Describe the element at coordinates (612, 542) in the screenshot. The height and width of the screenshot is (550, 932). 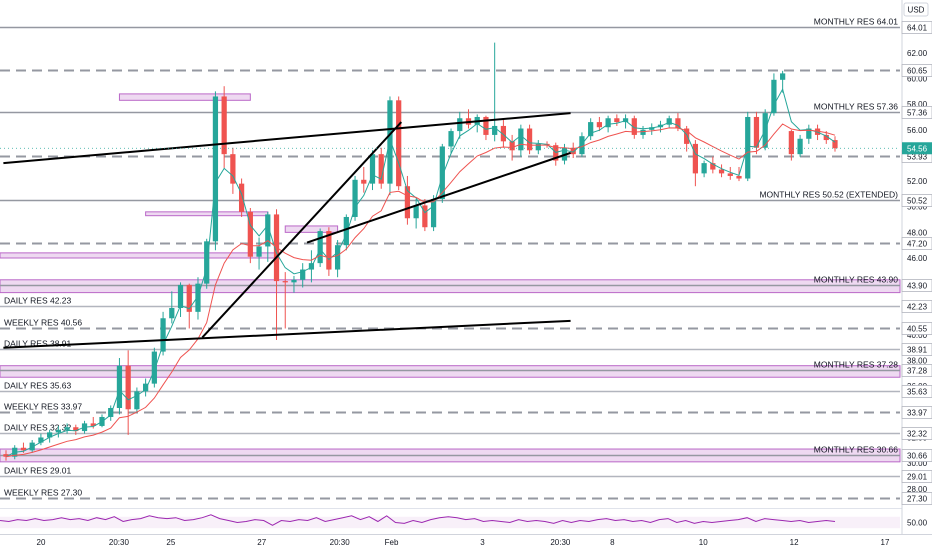
I see `time-tick-label: 8` at that location.